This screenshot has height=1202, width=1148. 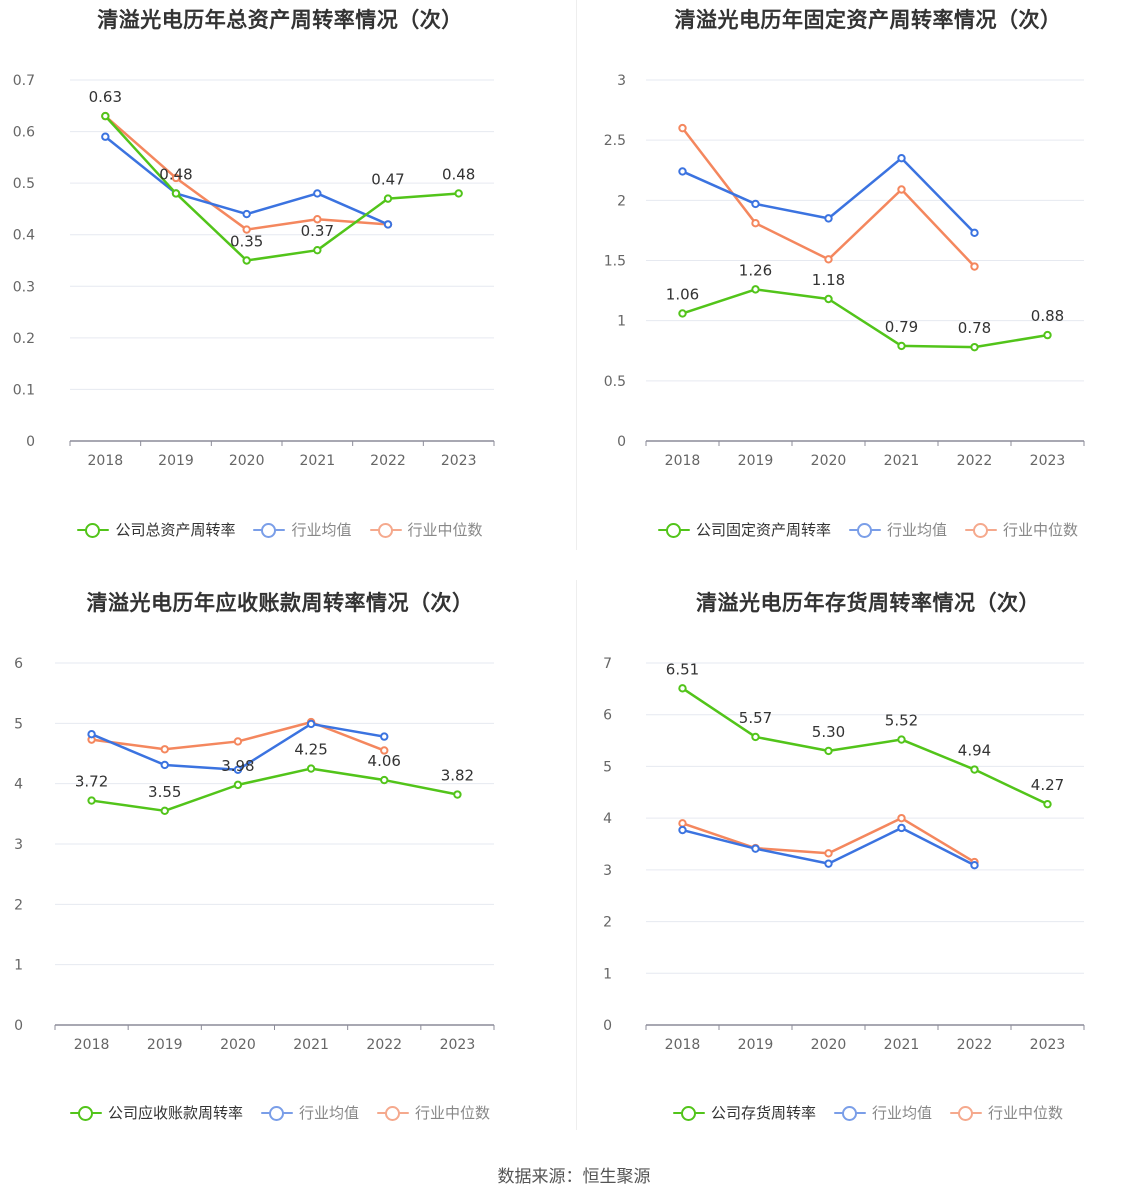 What do you see at coordinates (237, 766) in the screenshot?
I see `data-label: 3.98` at bounding box center [237, 766].